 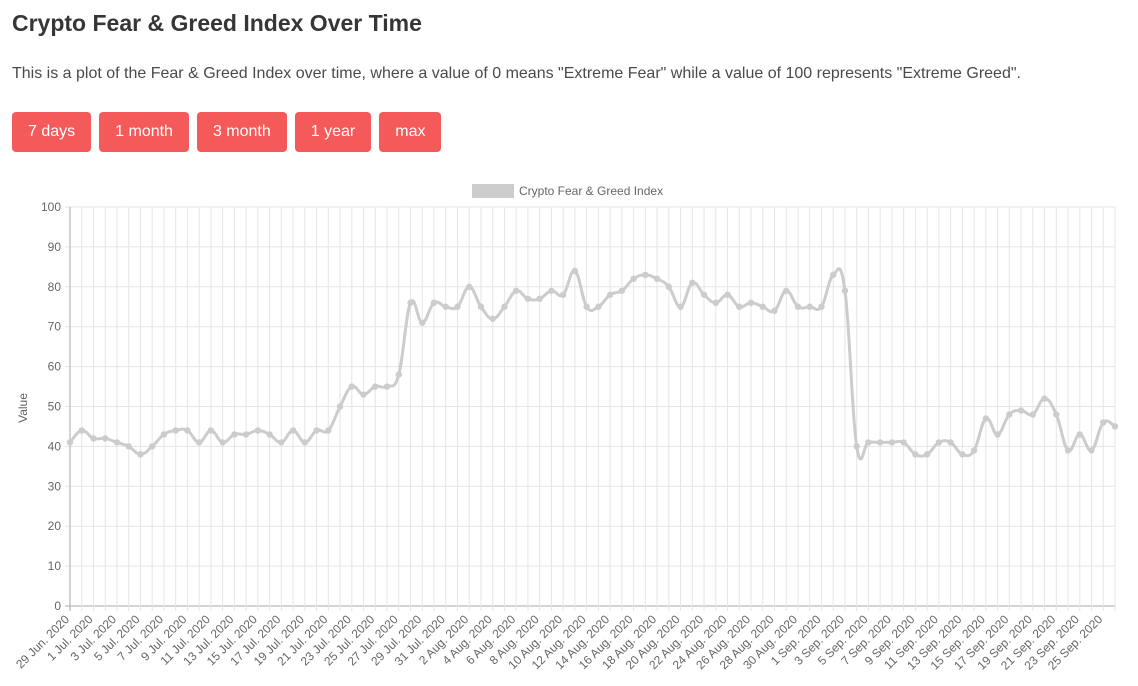 I want to click on range-3-month-button: 3 month, so click(x=241, y=132).